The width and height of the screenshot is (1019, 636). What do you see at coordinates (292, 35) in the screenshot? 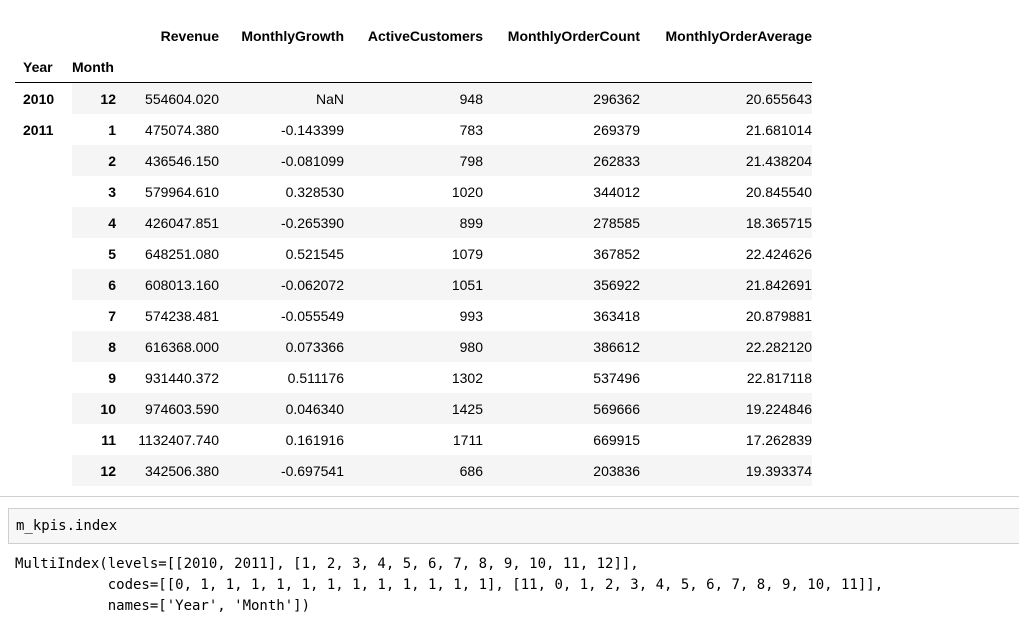
I see `column-header-monthly-growth: MonthlyGrowth` at bounding box center [292, 35].